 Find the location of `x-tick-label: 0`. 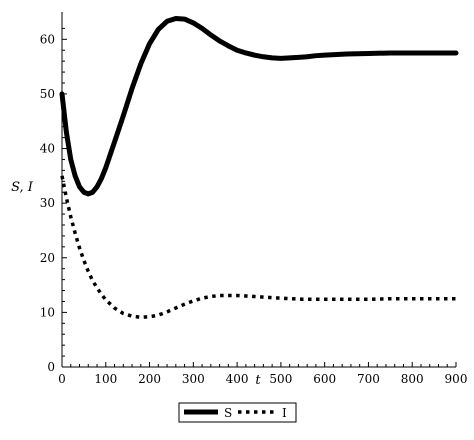

x-tick-label: 0 is located at coordinates (62, 379).